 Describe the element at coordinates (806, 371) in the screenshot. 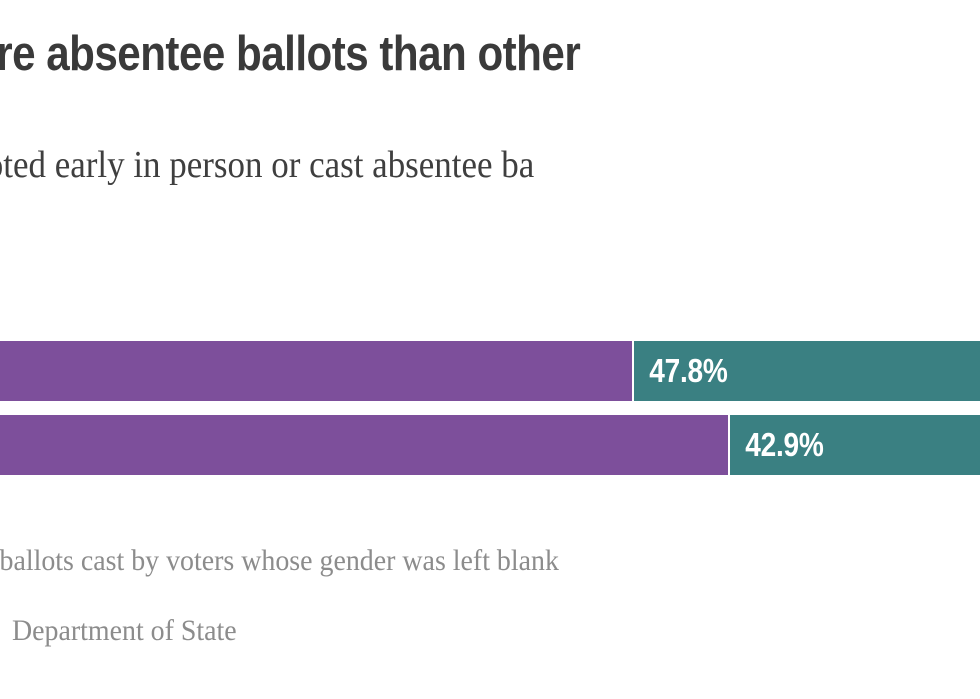

I see `bar-segment-absentee: 47.8%` at that location.